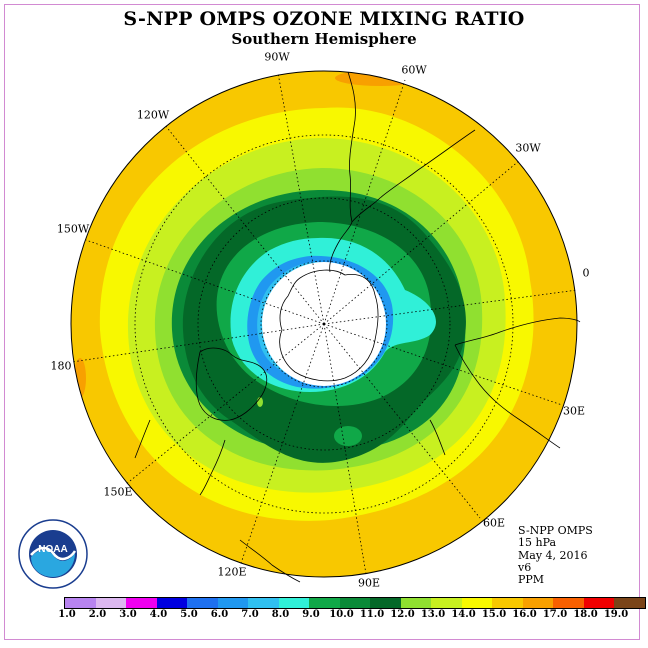  I want to click on colorbar-tick-label: 4.0, so click(158, 614).